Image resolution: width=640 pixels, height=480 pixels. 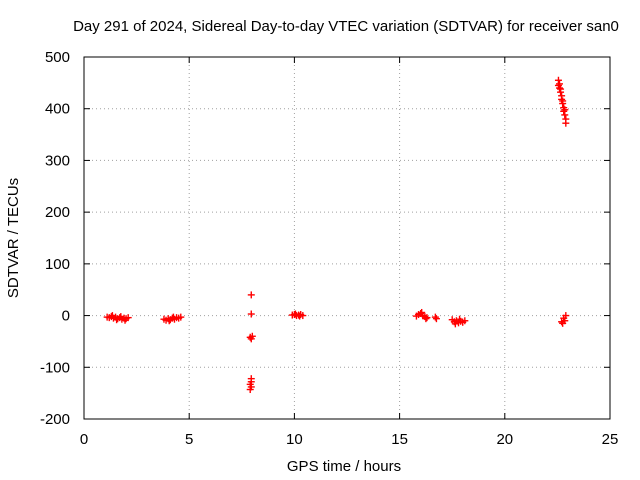 What do you see at coordinates (84, 439) in the screenshot?
I see `x-tick-label: 0` at bounding box center [84, 439].